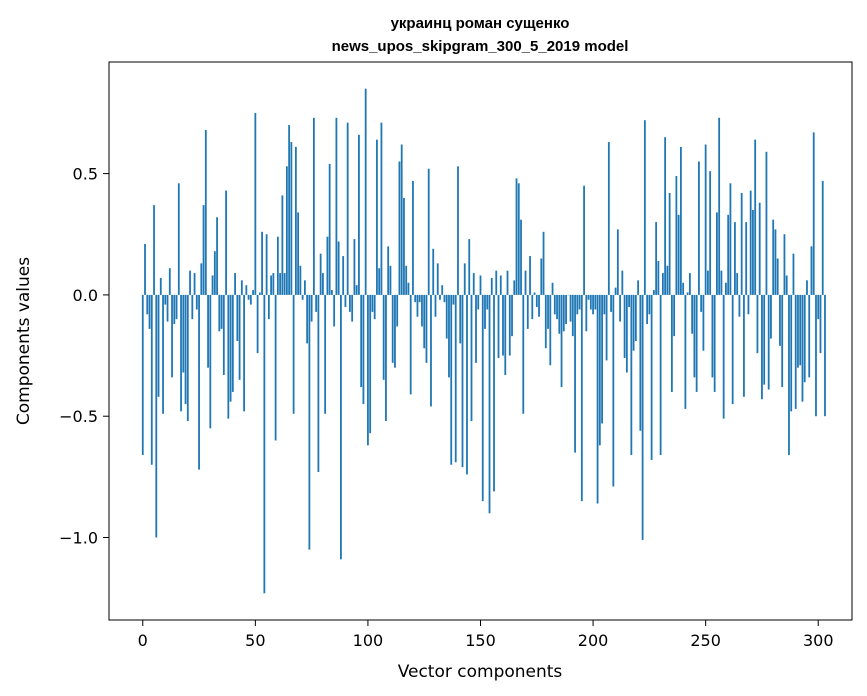 The height and width of the screenshot is (696, 867). What do you see at coordinates (480, 23) in the screenshot?
I see `chart-title-line1: украинц роман сущенко` at bounding box center [480, 23].